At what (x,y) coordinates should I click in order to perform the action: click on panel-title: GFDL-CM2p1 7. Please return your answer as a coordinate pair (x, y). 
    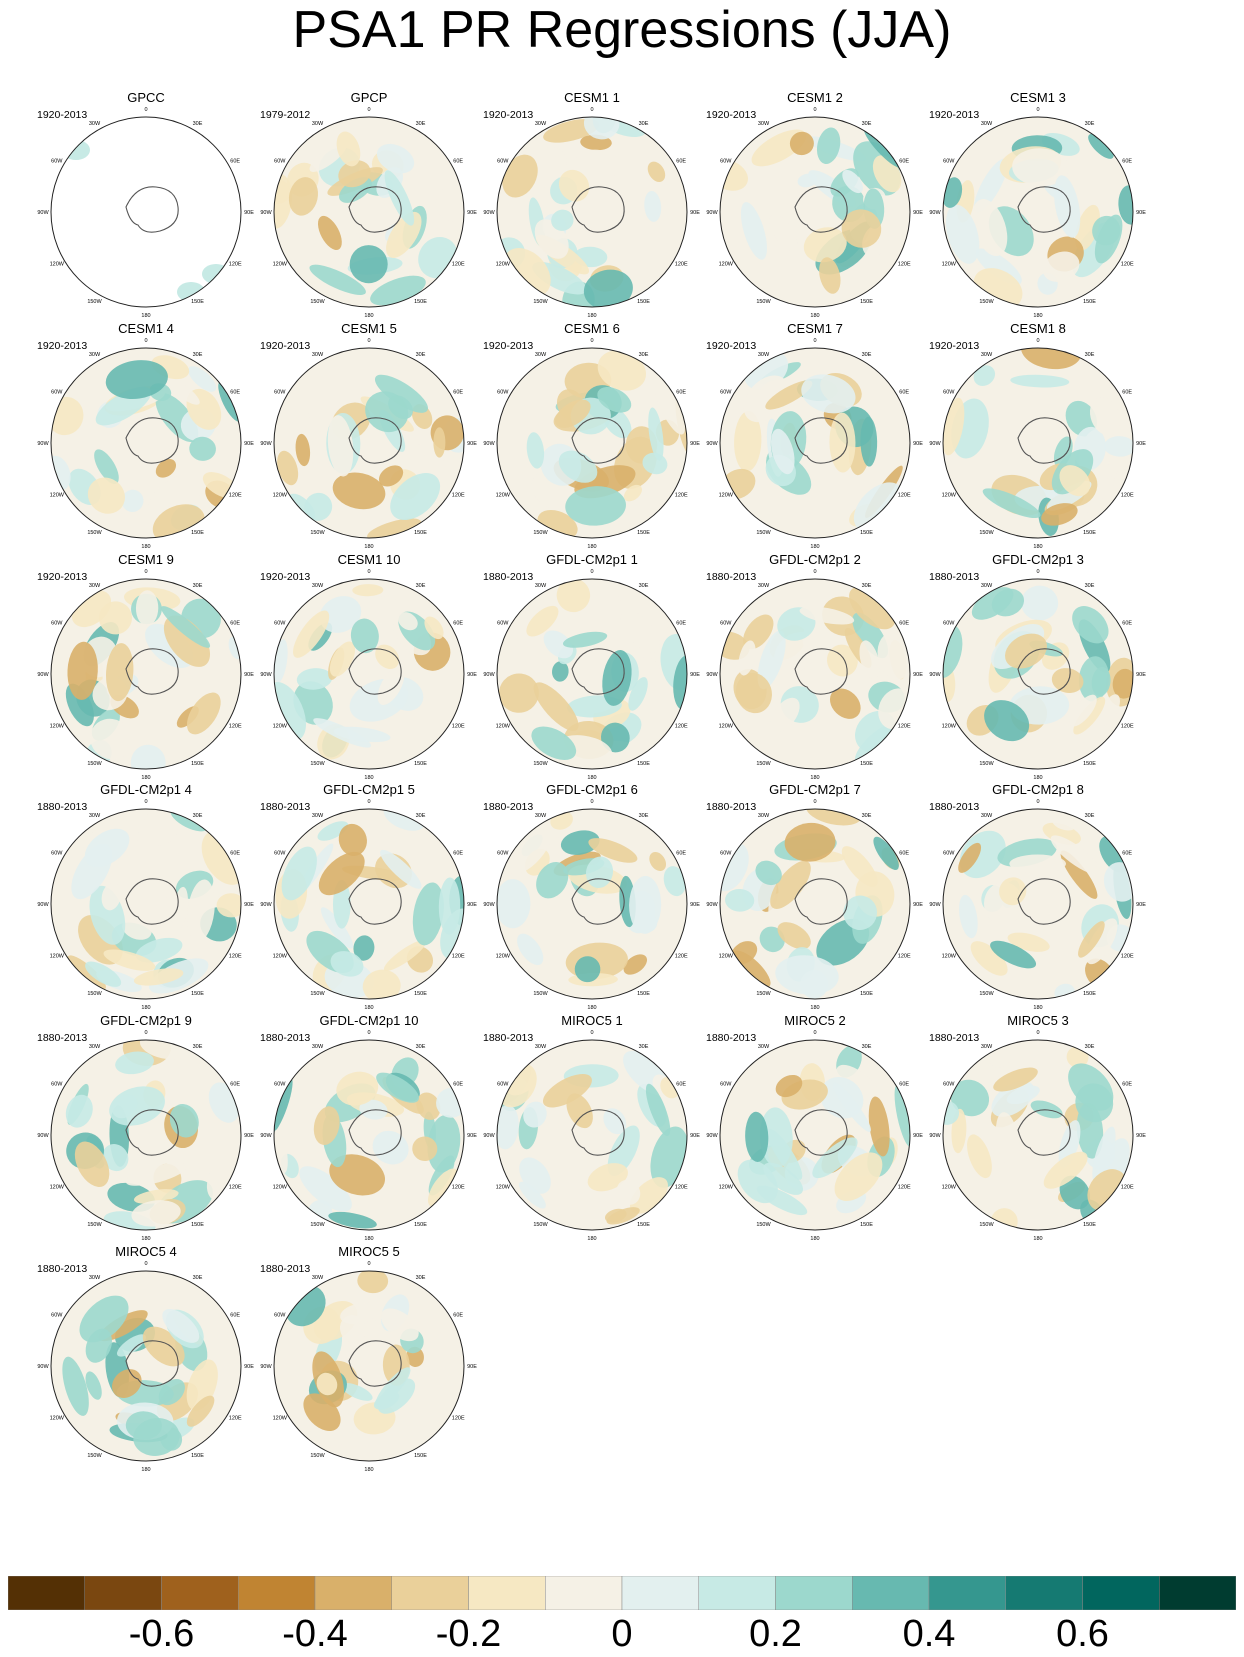
    Looking at the image, I should click on (815, 789).